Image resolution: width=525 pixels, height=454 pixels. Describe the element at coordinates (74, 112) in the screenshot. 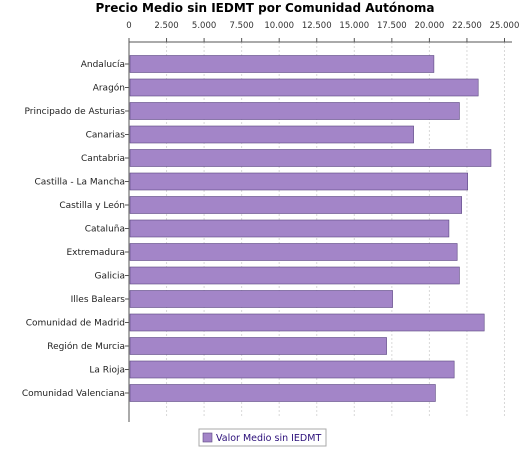

I see `category-label: Principado de Asturias` at that location.